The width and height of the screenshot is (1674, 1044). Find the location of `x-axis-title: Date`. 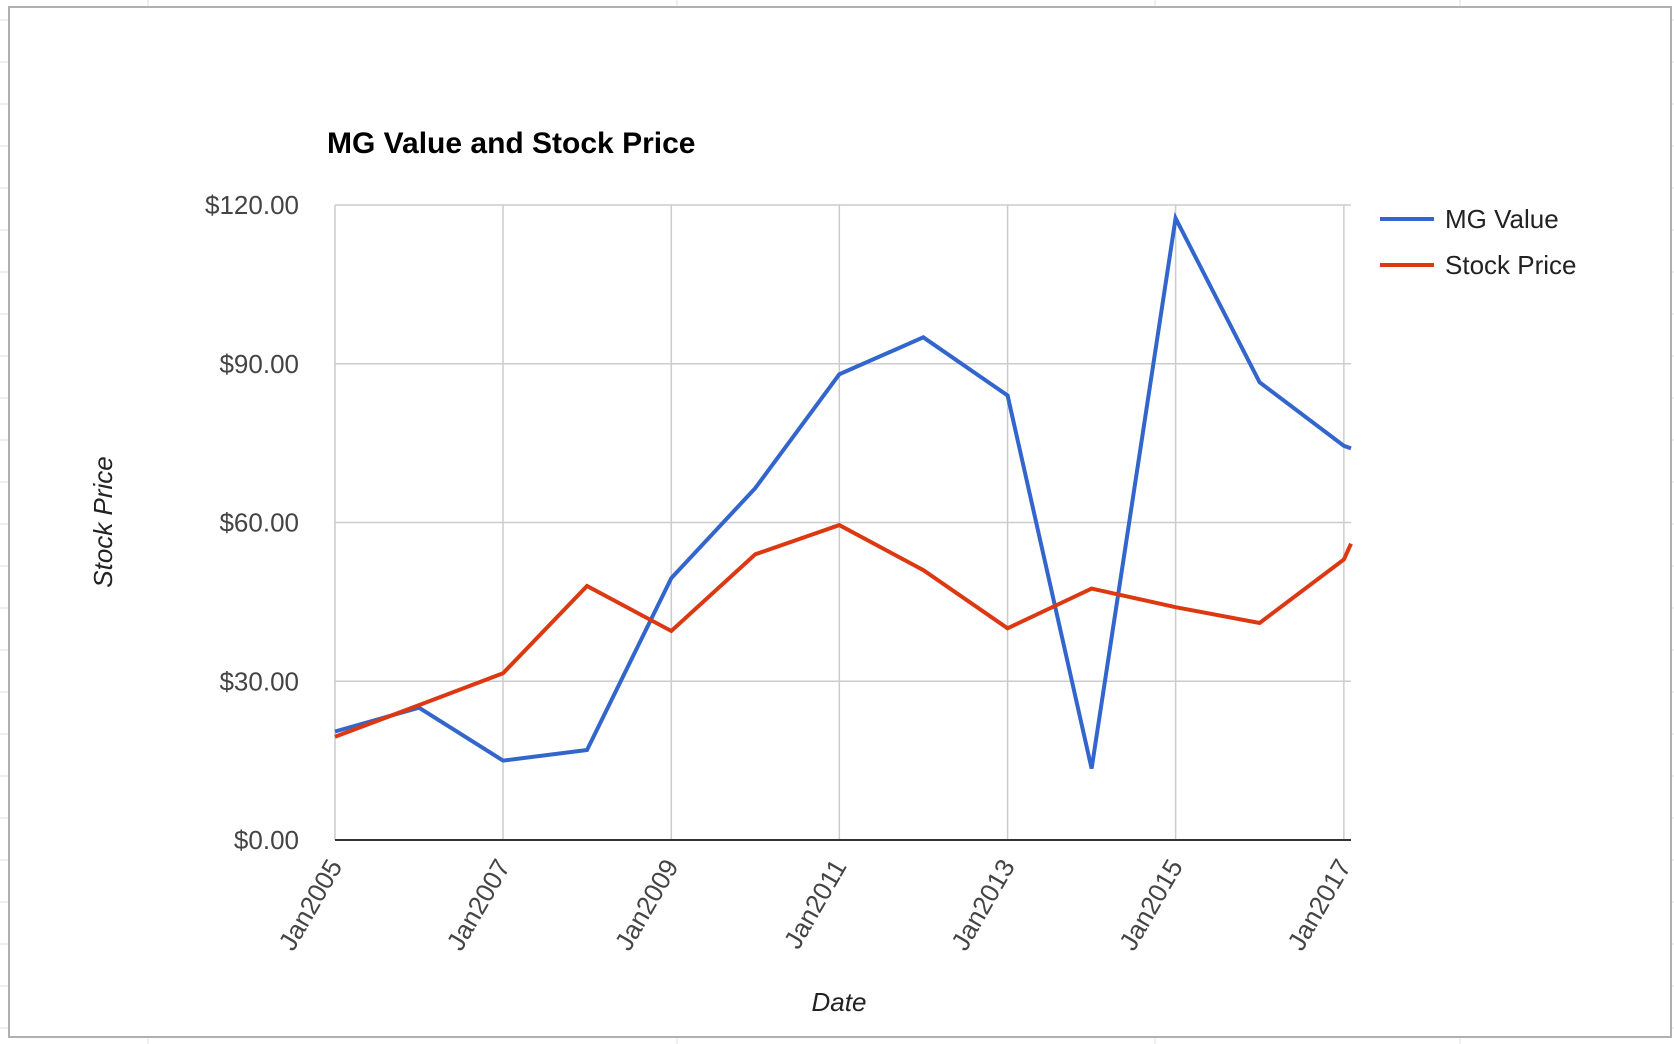

x-axis-title: Date is located at coordinates (839, 1002).